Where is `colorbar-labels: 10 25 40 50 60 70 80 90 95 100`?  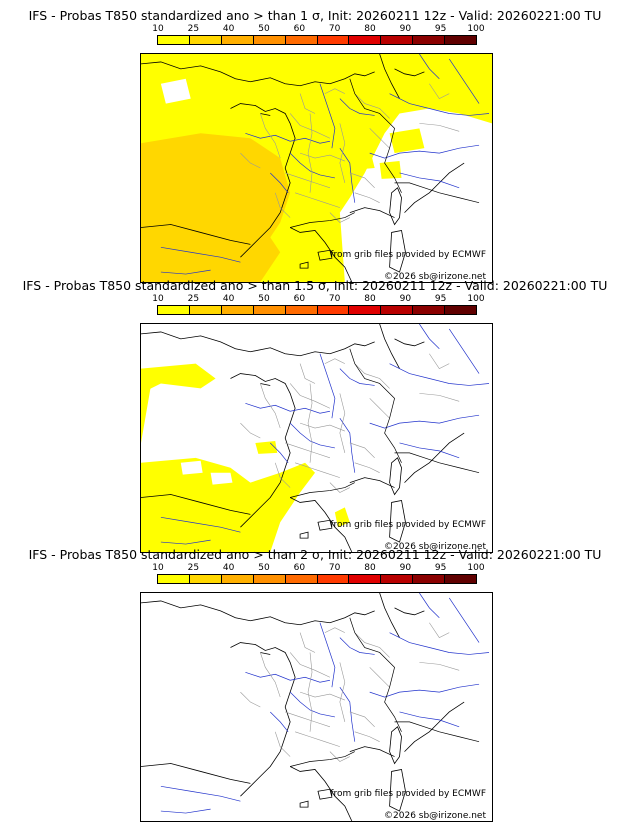
colorbar-labels: 10 25 40 50 60 70 80 90 95 100 is located at coordinates (318, 568).